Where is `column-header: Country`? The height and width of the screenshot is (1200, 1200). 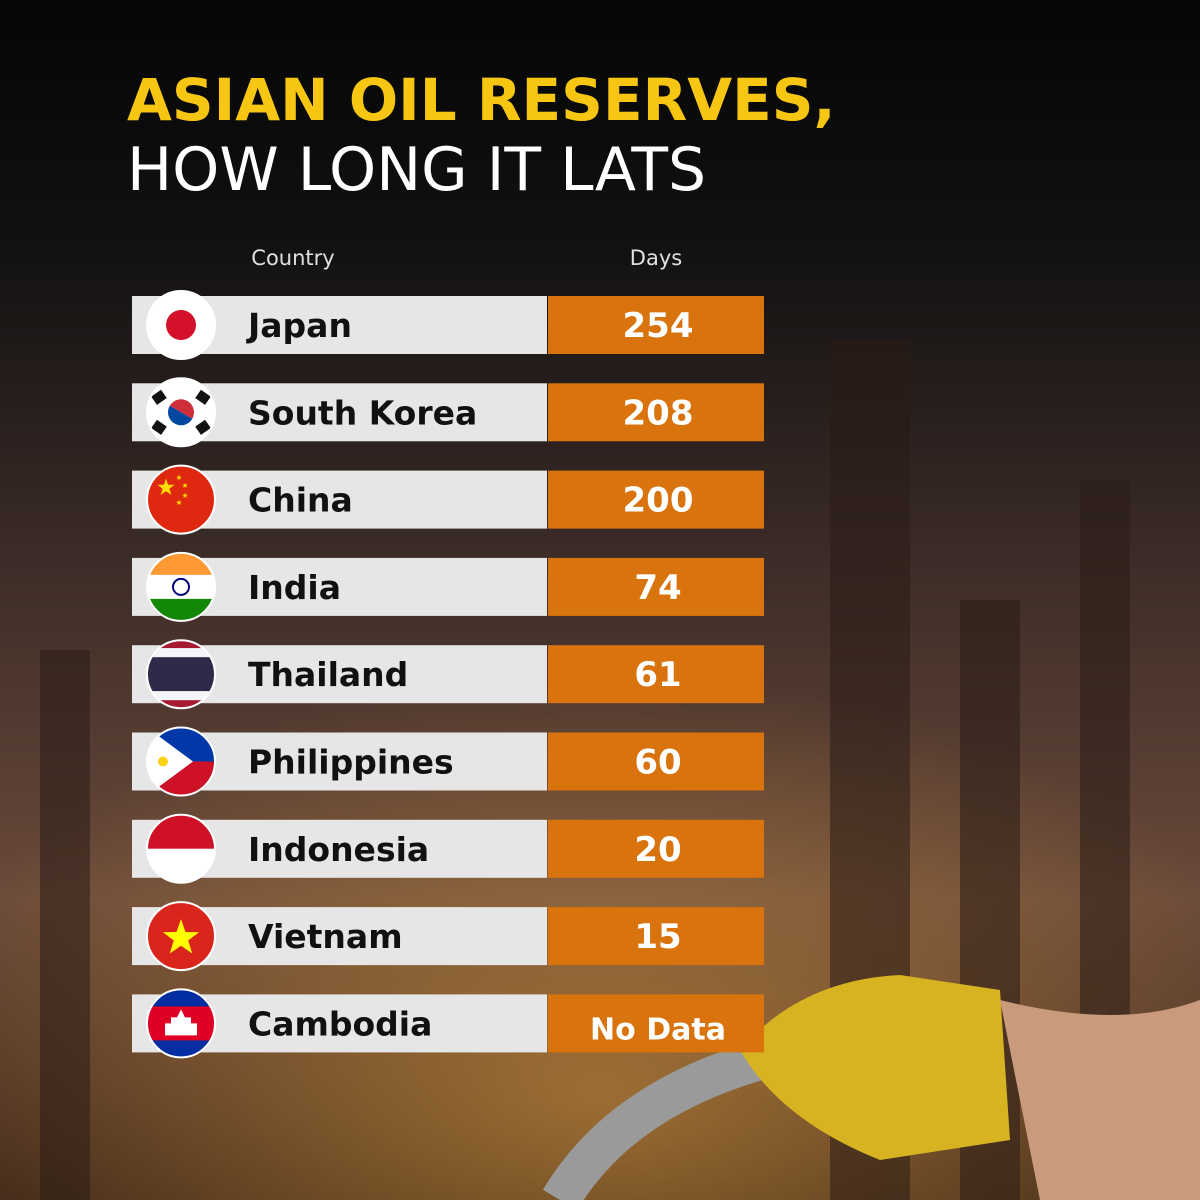
column-header: Country is located at coordinates (292, 258).